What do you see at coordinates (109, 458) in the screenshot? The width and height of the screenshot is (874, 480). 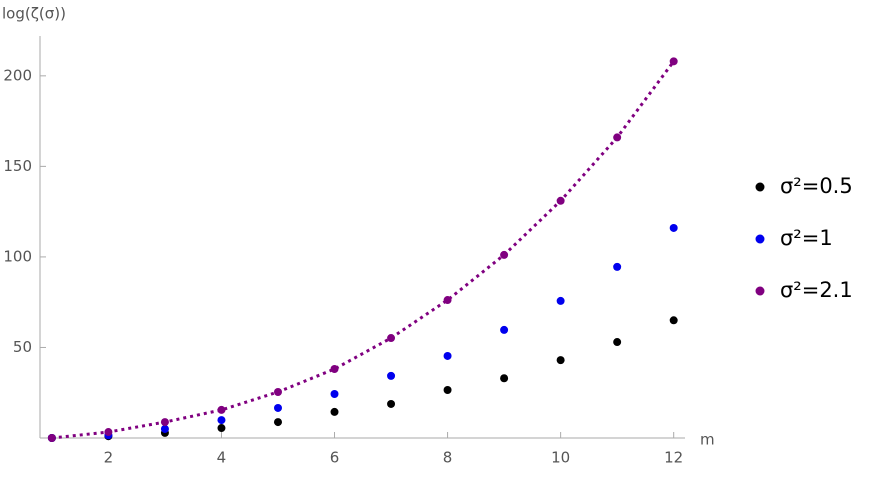 I see `x-tick-label: 2` at bounding box center [109, 458].